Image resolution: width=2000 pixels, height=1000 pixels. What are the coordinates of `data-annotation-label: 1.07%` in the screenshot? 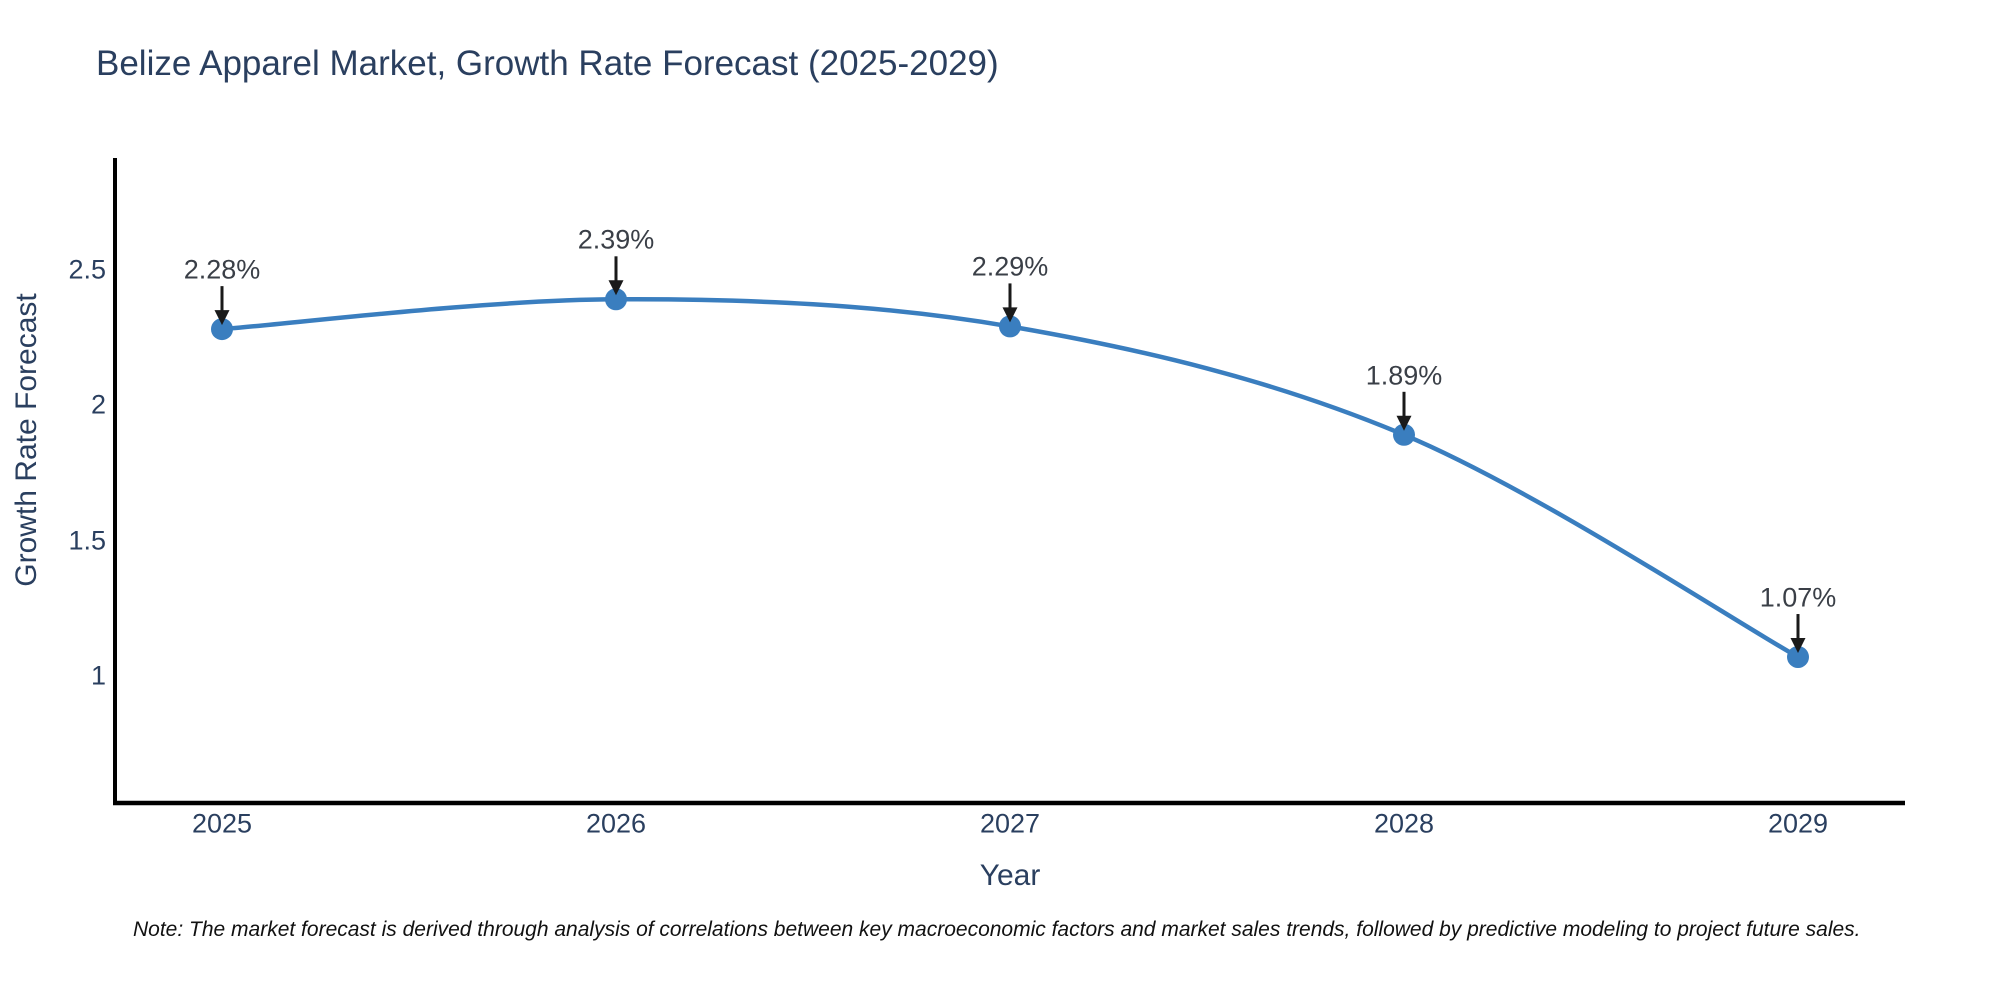 It's located at (1798, 597).